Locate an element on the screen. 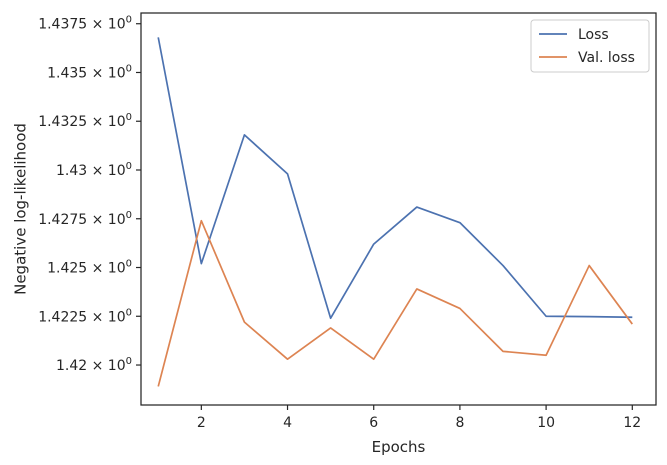 This screenshot has height=465, width=667. y-tick-mantissa: 1.43 is located at coordinates (74, 171).